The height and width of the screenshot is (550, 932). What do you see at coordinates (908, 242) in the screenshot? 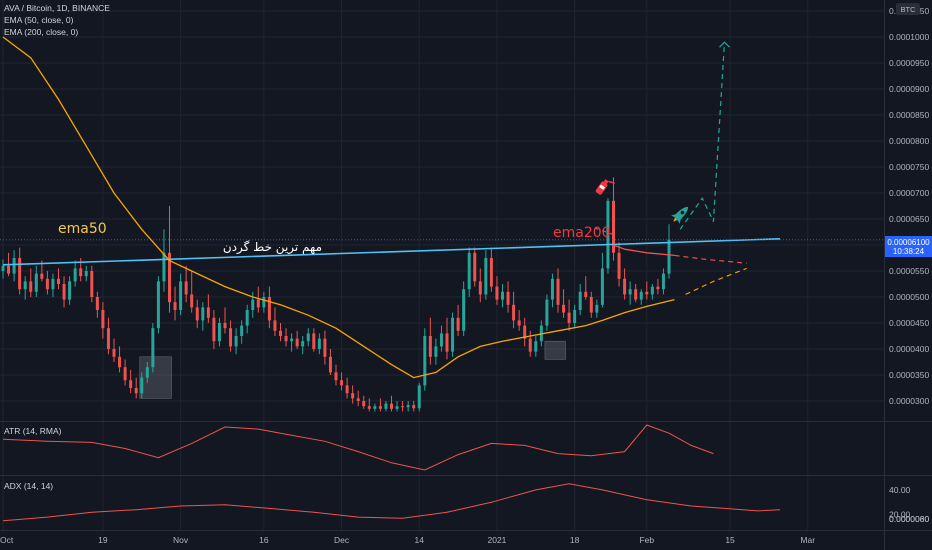
I see `last-price-value: 0.00006100` at bounding box center [908, 242].